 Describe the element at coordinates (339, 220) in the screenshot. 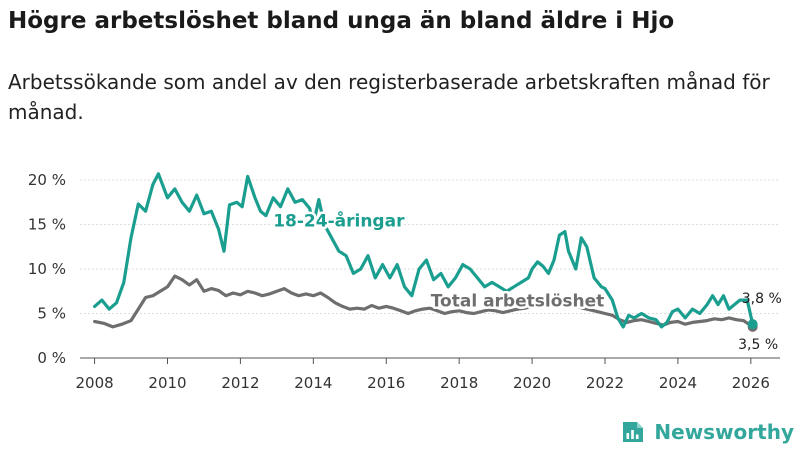

I see `series-label-youth: 18-24-åringar` at that location.